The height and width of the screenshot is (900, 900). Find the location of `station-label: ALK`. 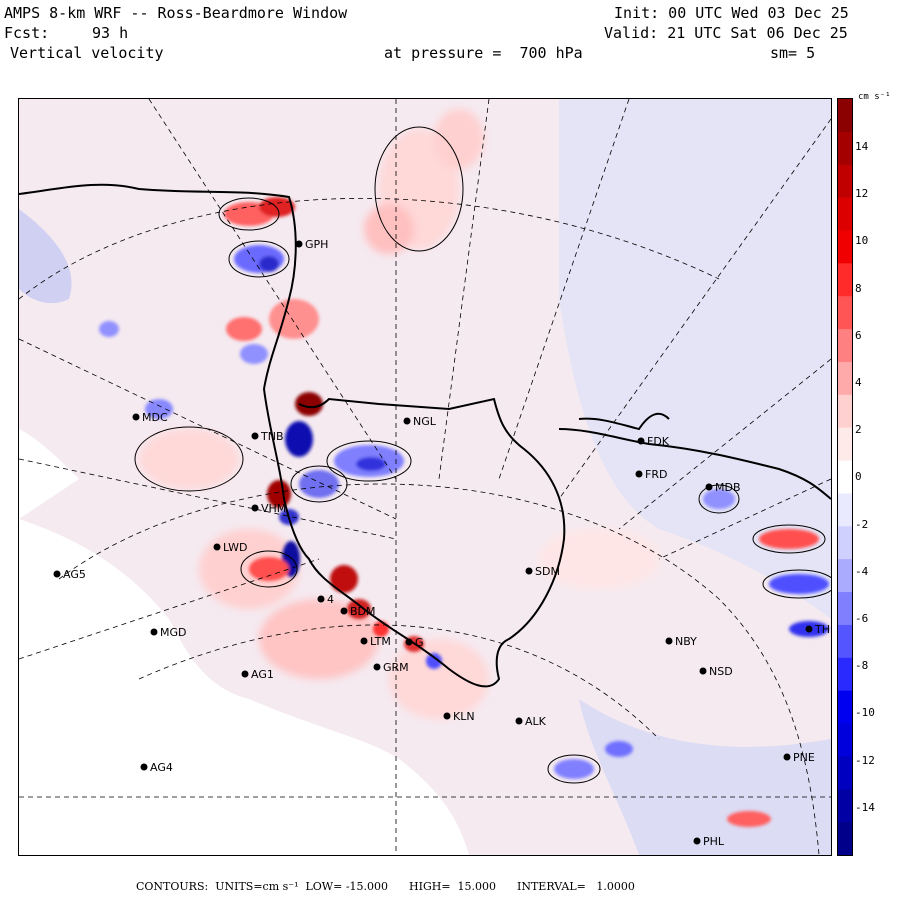

station-label: ALK is located at coordinates (536, 721).